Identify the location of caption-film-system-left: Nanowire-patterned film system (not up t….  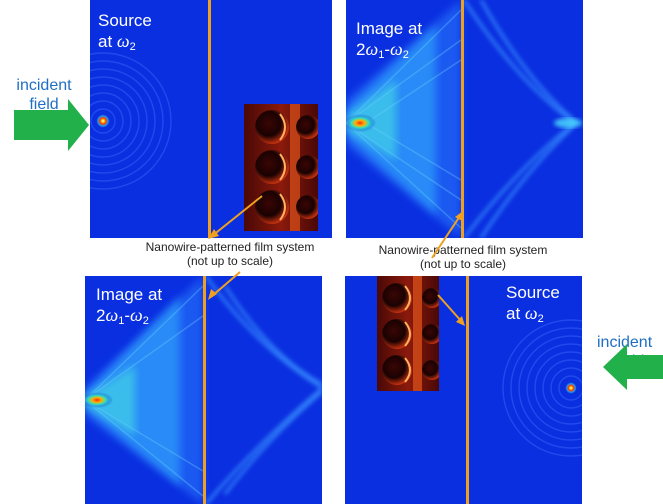
(230, 254).